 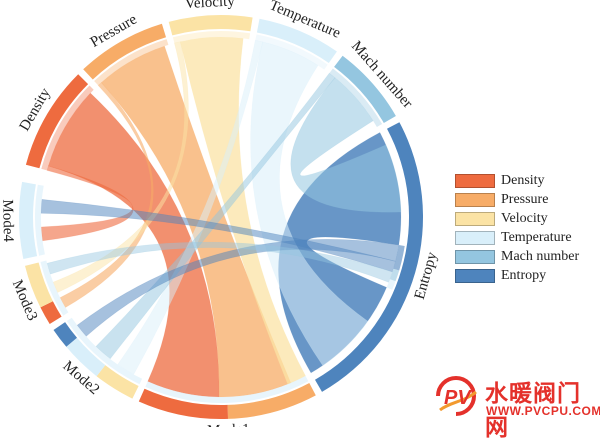 I want to click on legend-swatch-density, so click(x=475, y=180).